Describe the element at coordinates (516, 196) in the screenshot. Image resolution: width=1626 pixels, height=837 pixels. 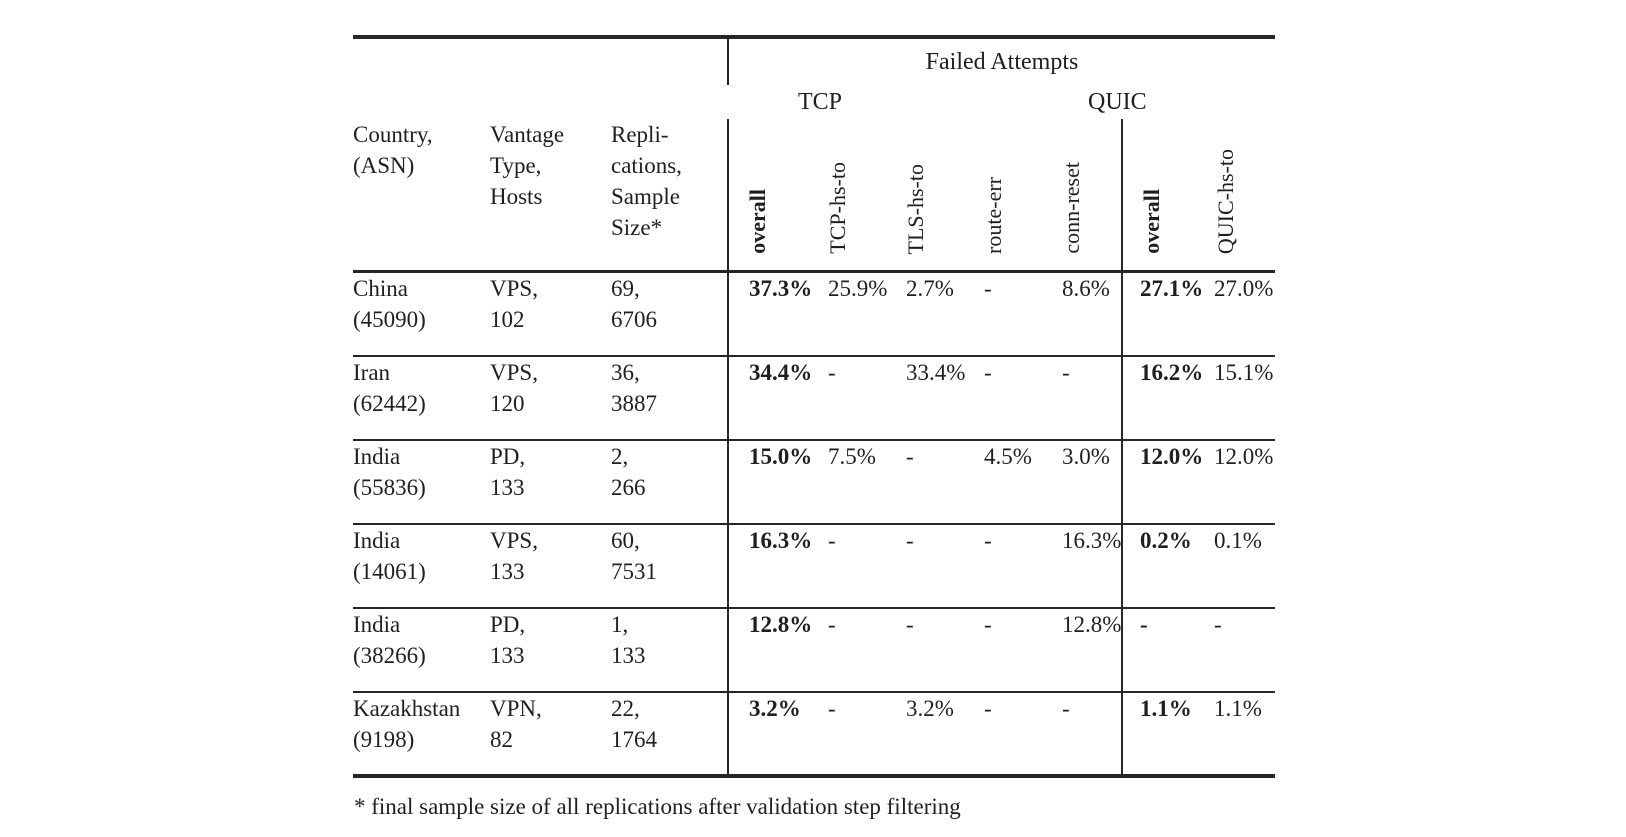
I see `vantage-header-line: Hosts` at that location.